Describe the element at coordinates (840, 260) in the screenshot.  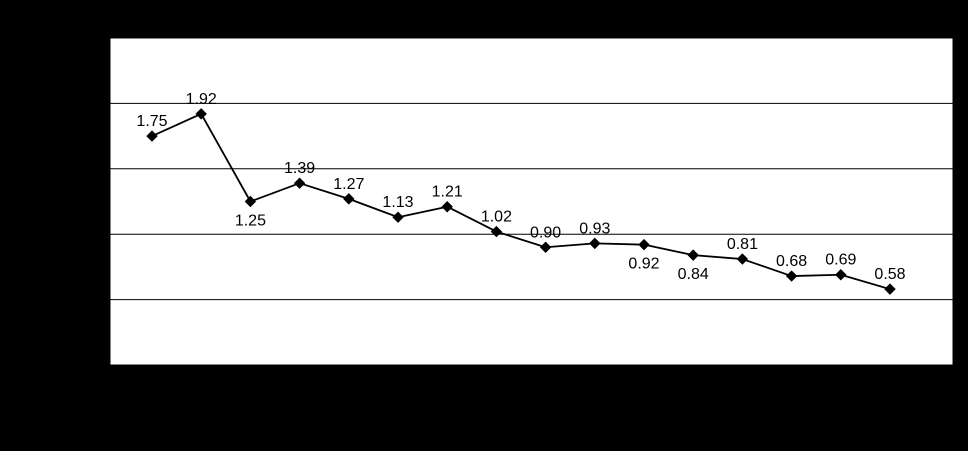
I see `data-label: 0.69` at that location.